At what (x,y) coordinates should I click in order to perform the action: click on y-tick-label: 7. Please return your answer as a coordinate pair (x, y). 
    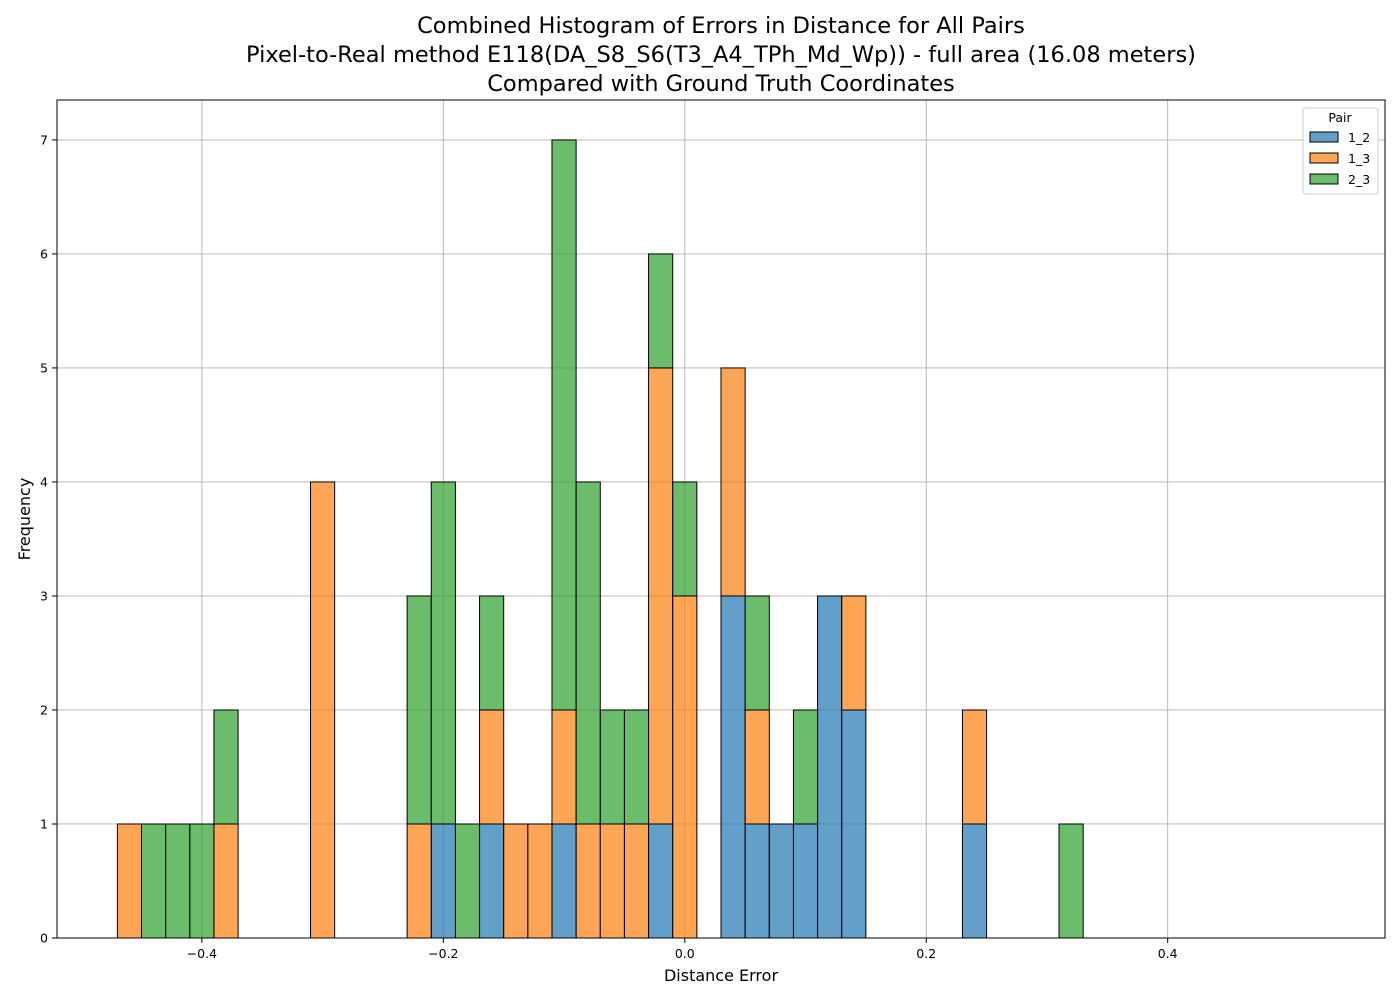
    Looking at the image, I should click on (44, 139).